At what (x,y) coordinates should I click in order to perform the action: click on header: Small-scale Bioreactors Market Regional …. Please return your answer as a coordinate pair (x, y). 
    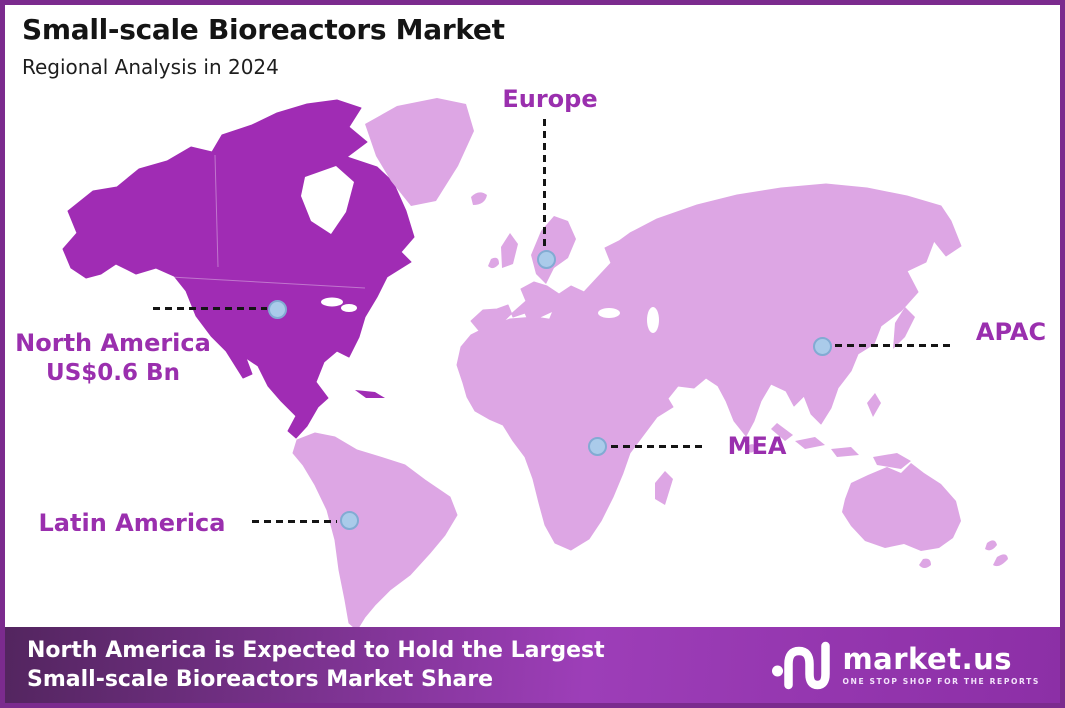
    Looking at the image, I should click on (263, 46).